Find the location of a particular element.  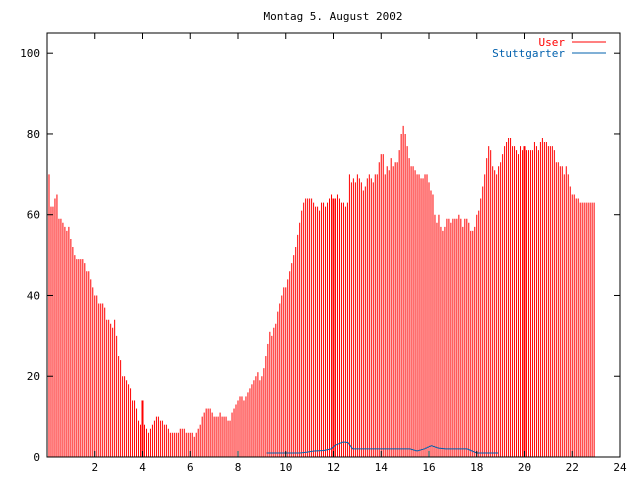

x-tick-label: 18 is located at coordinates (476, 467).